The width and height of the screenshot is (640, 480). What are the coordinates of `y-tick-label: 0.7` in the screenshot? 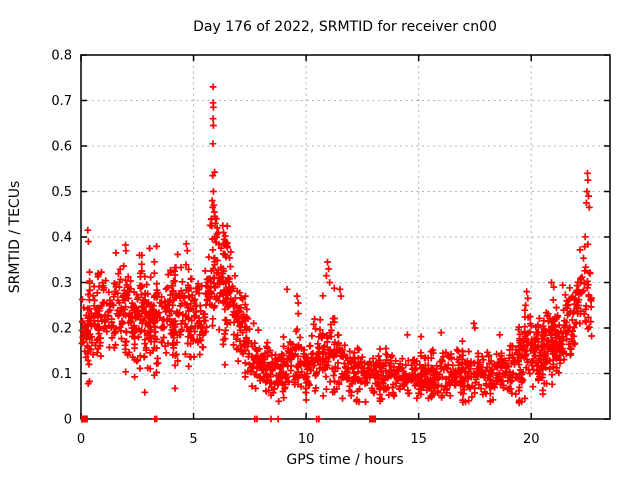 It's located at (61, 101).